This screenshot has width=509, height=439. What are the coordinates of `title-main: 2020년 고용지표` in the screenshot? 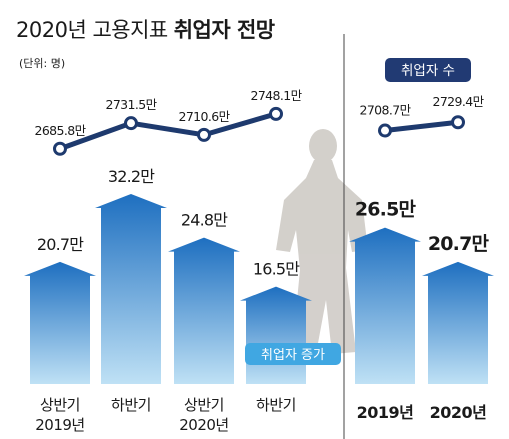 It's located at (92, 30).